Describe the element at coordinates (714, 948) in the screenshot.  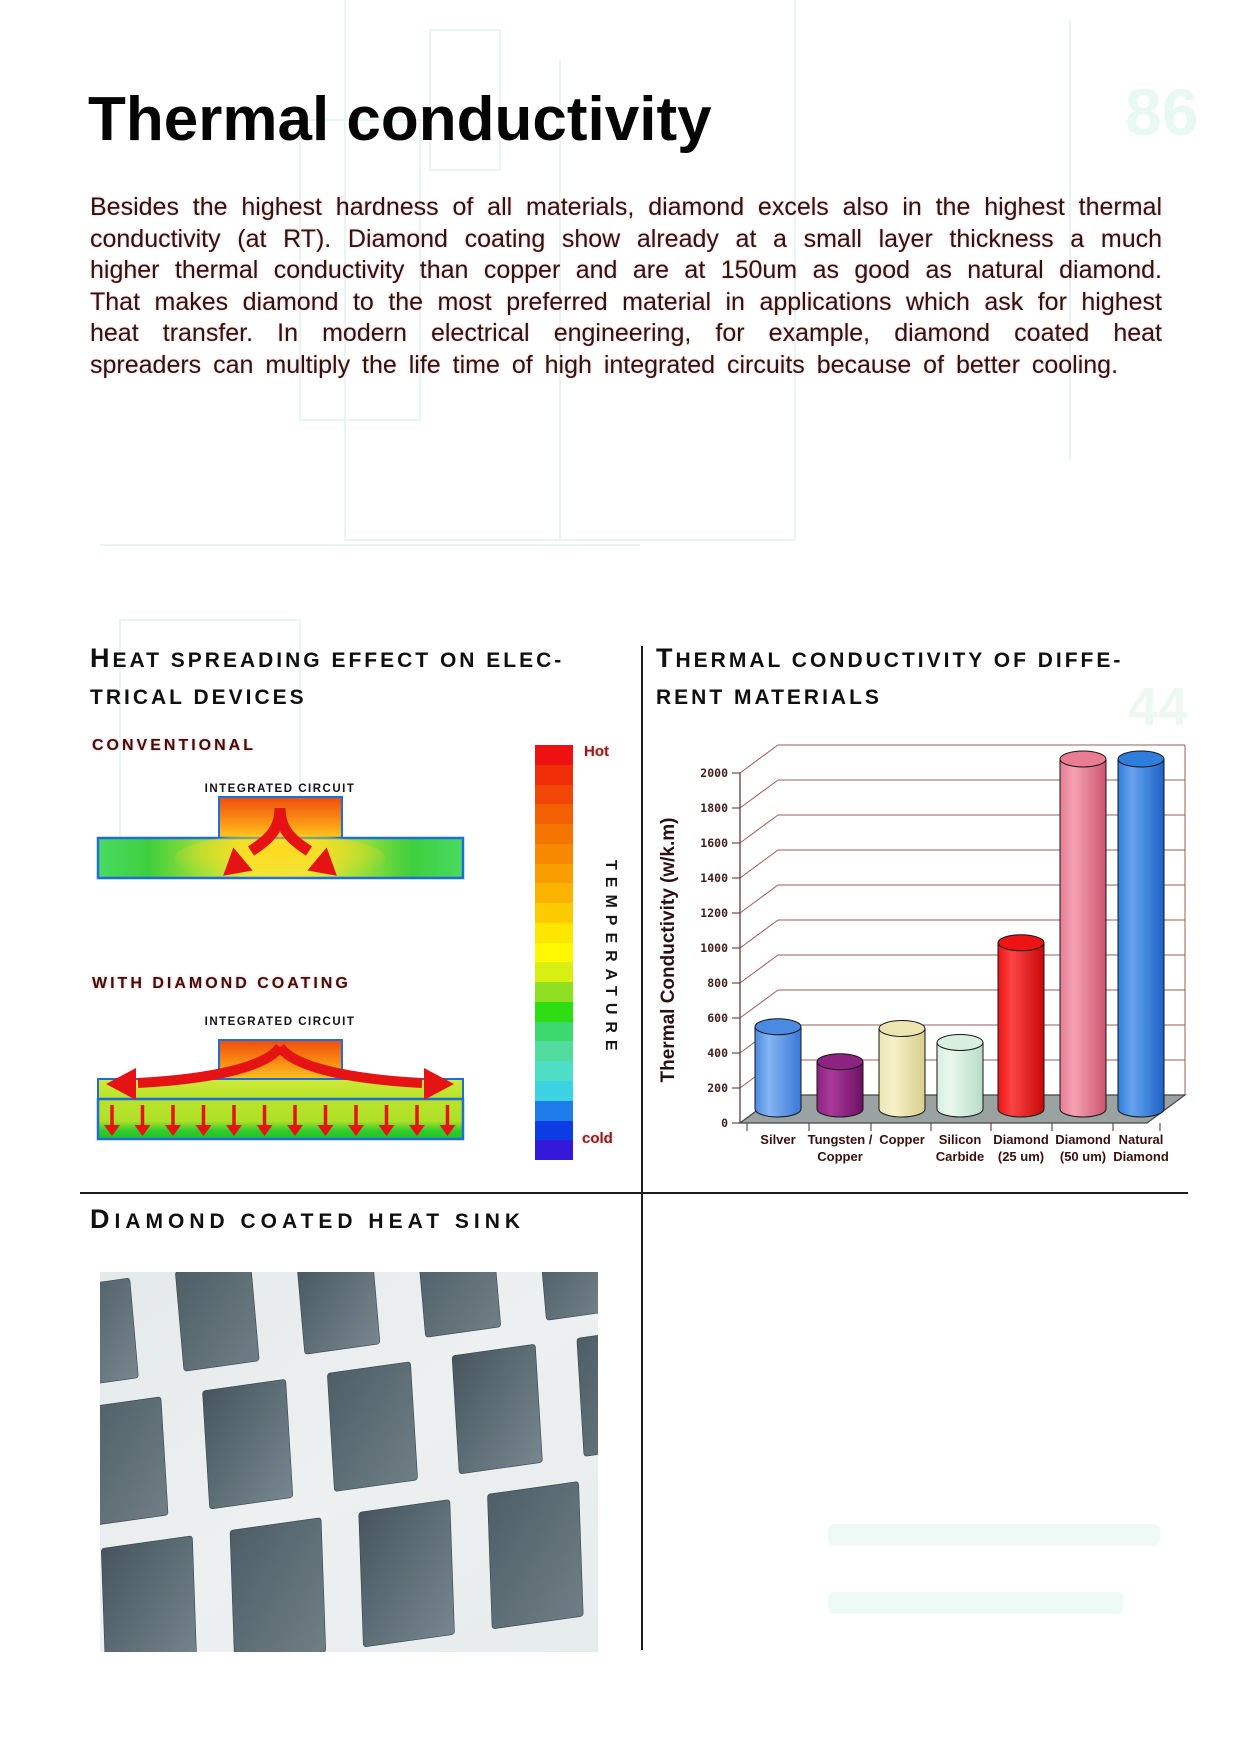
I see `y-tick-label: 1000` at that location.